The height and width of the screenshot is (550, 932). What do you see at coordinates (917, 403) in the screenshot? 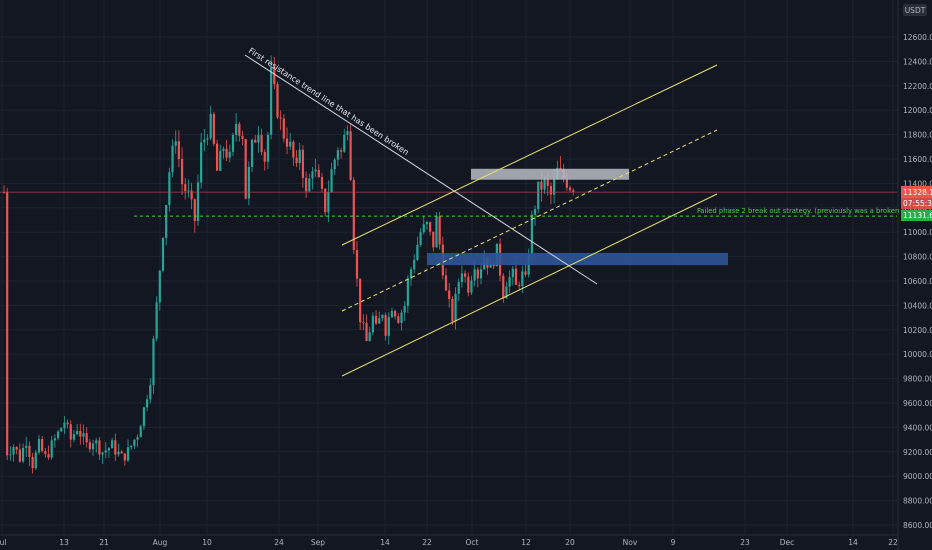
I see `y-tick-label: 9600.00` at bounding box center [917, 403].